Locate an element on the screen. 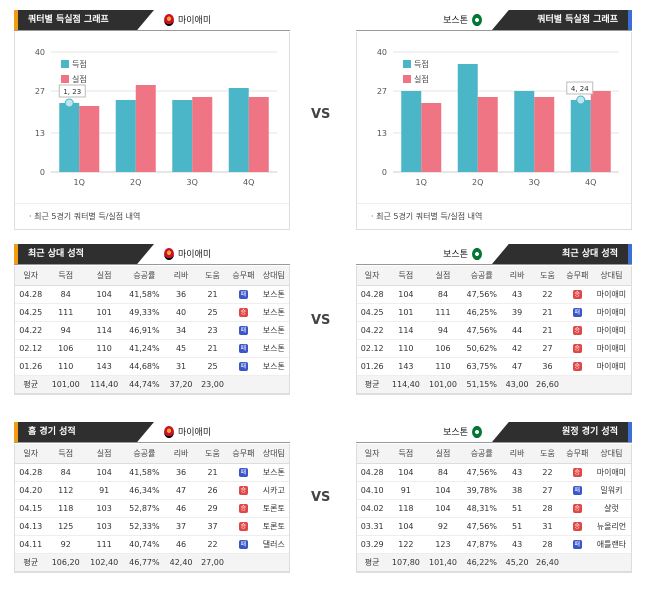  avg-cell: 44,74% is located at coordinates (144, 384).